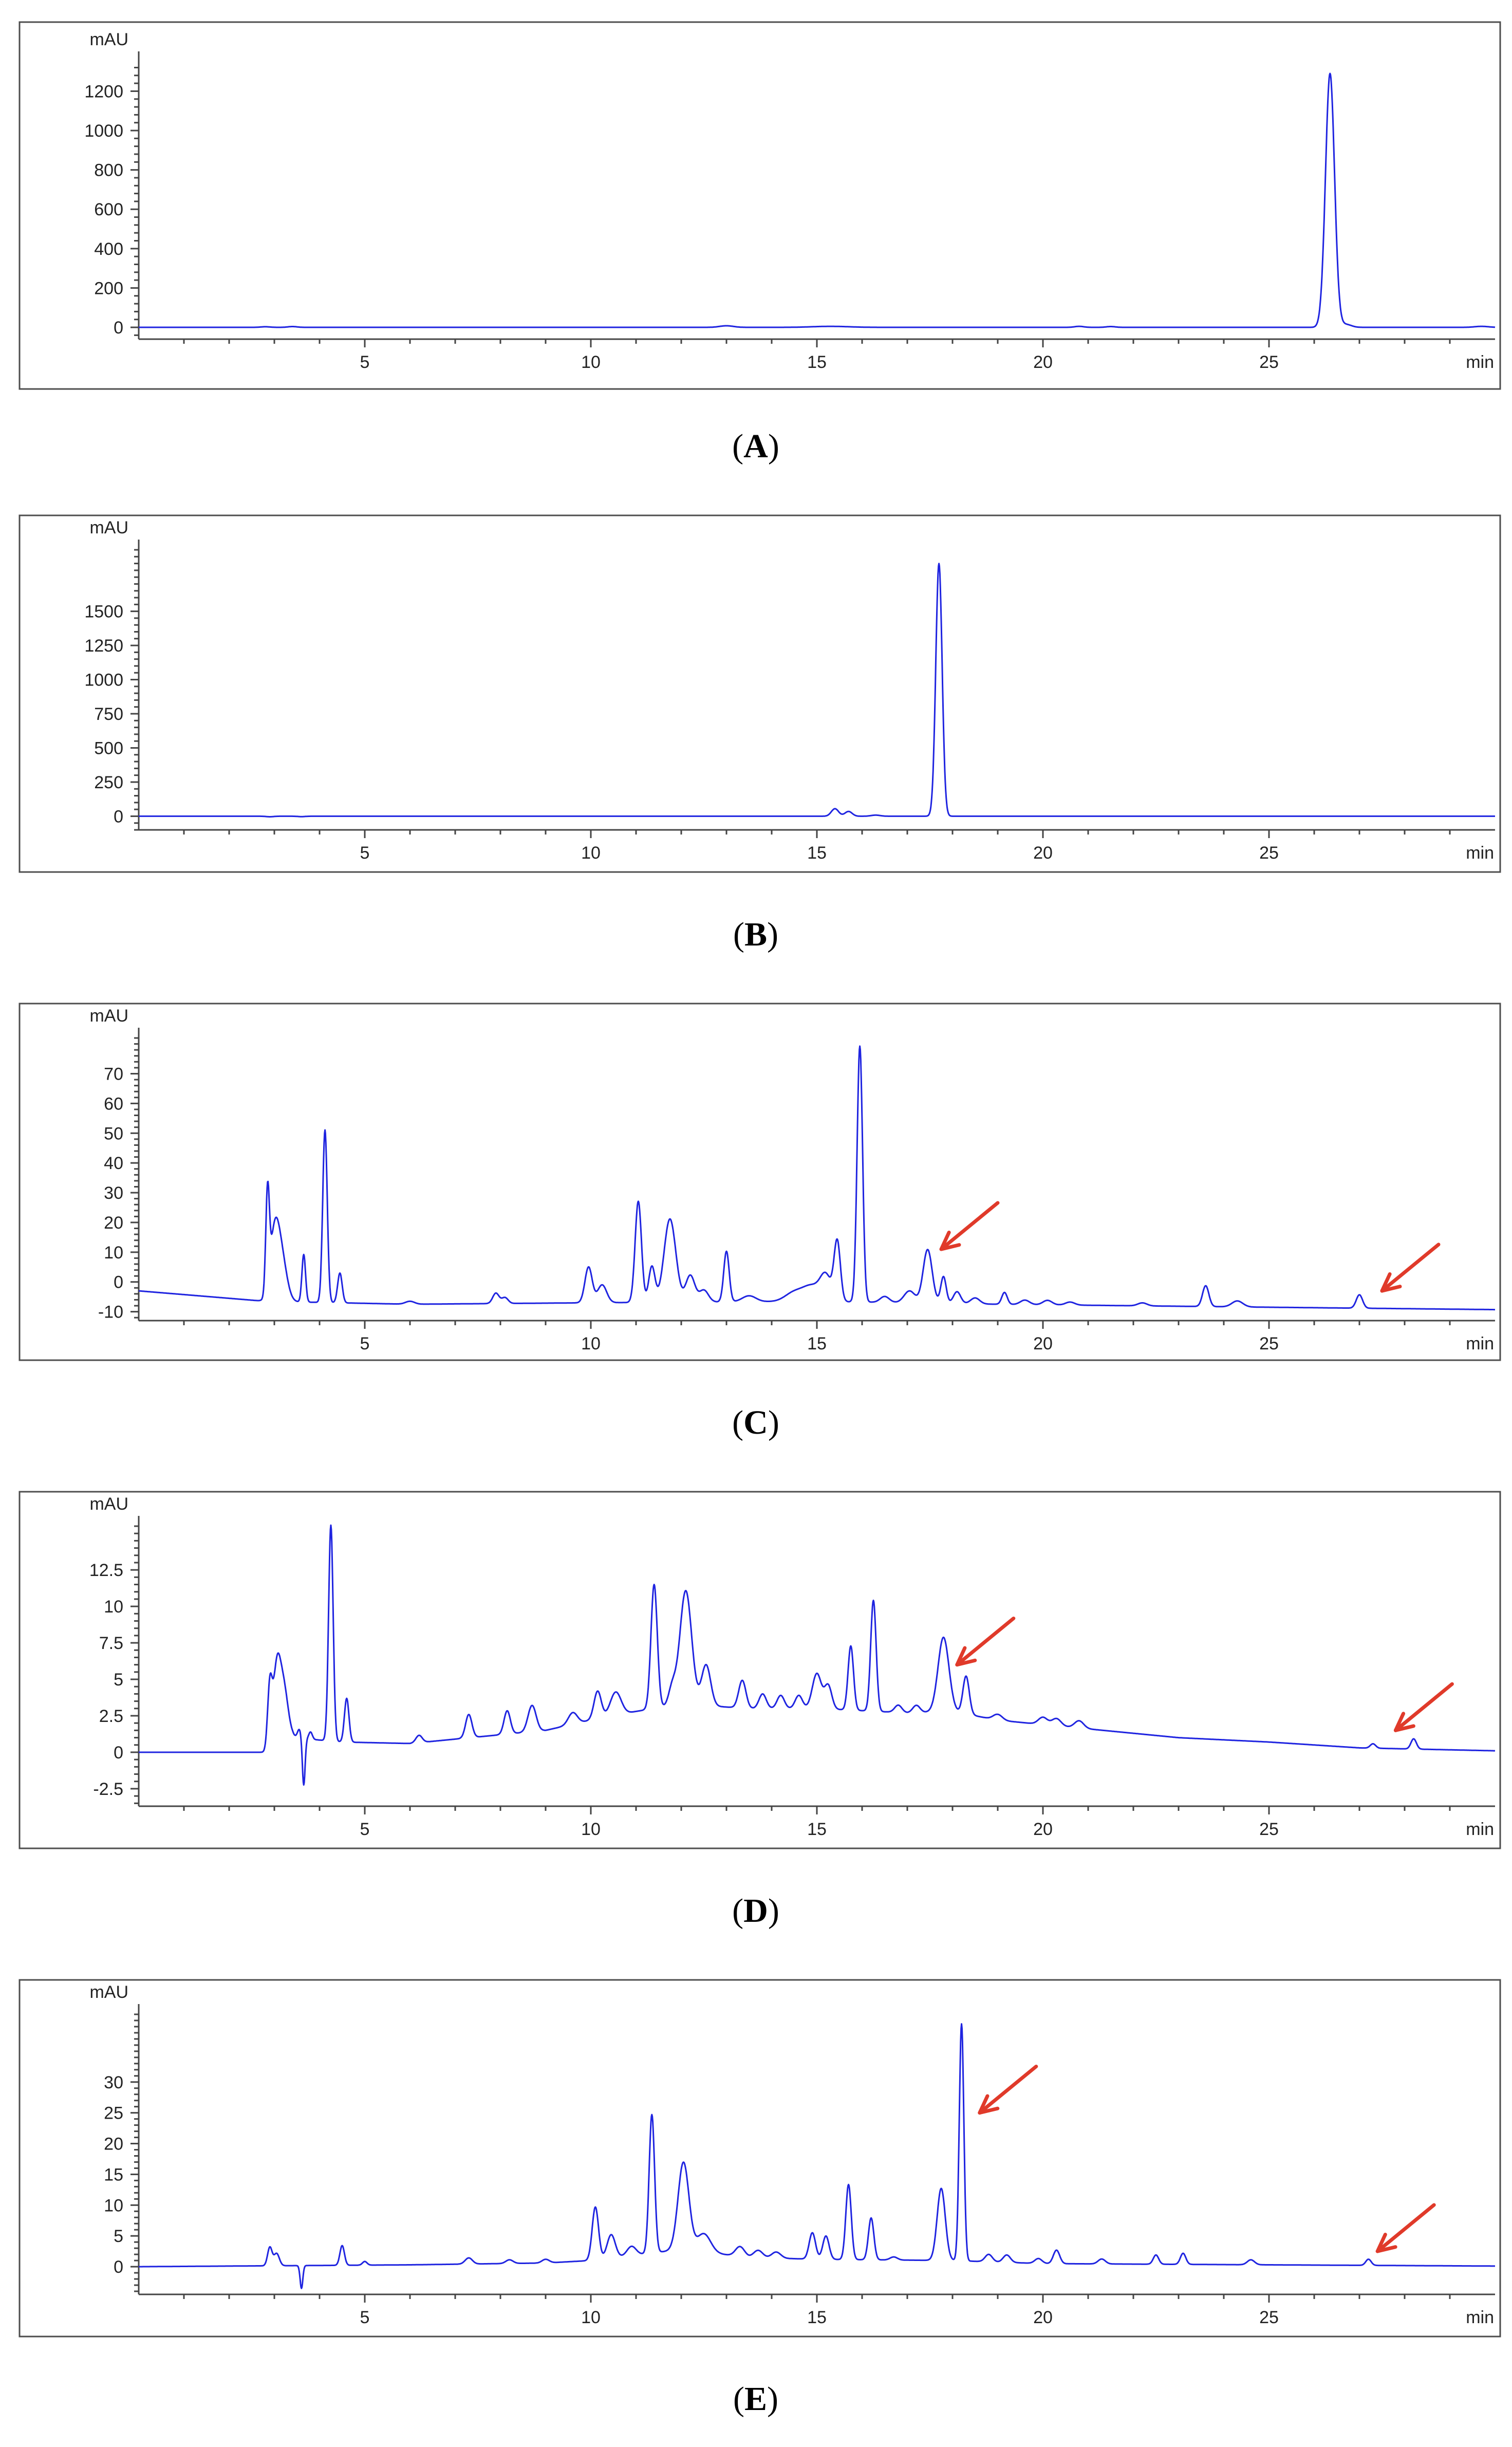 The width and height of the screenshot is (1512, 2447). Describe the element at coordinates (103, 91) in the screenshot. I see `y-tick-label: 1200` at that location.